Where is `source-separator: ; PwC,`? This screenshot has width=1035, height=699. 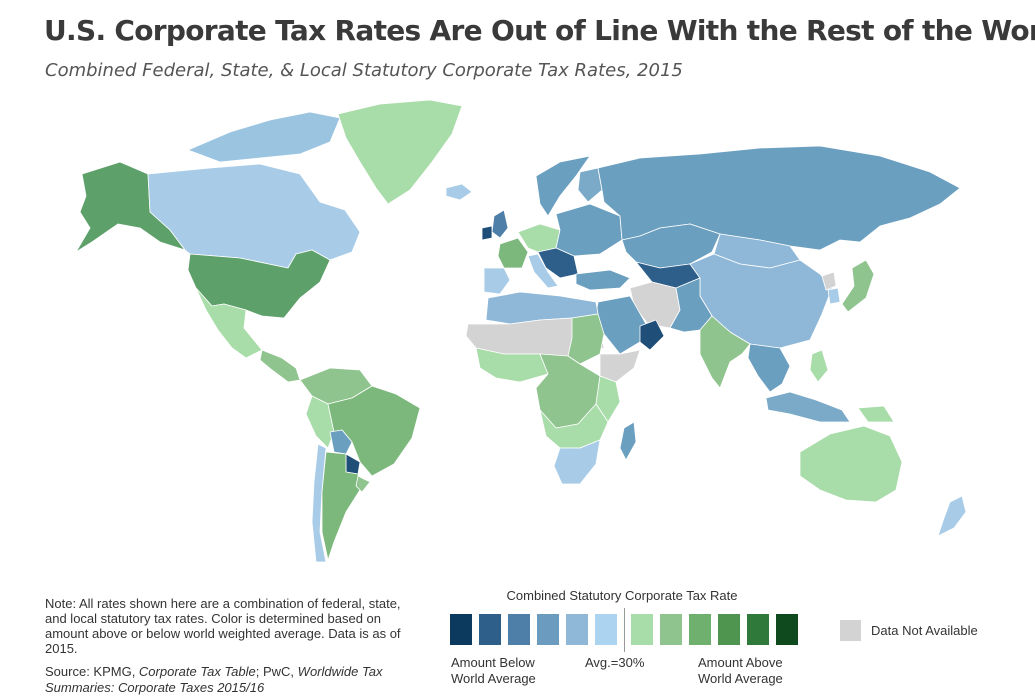 source-separator: ; PwC, is located at coordinates (276, 671).